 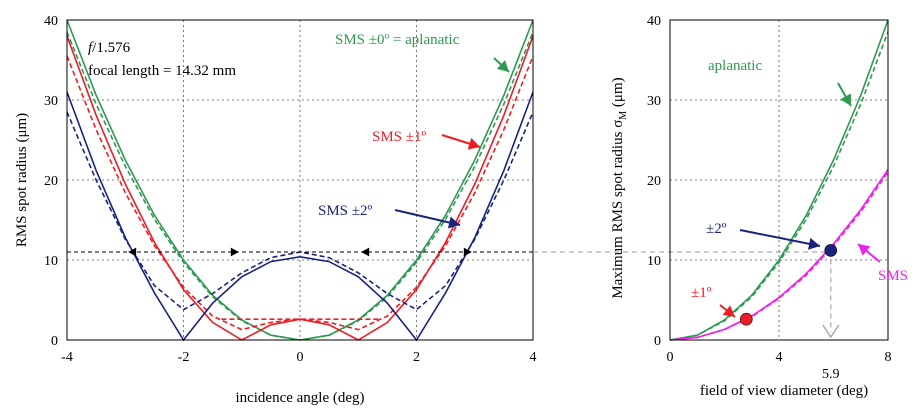 I want to click on arrow-pm2-head, so click(x=814, y=243).